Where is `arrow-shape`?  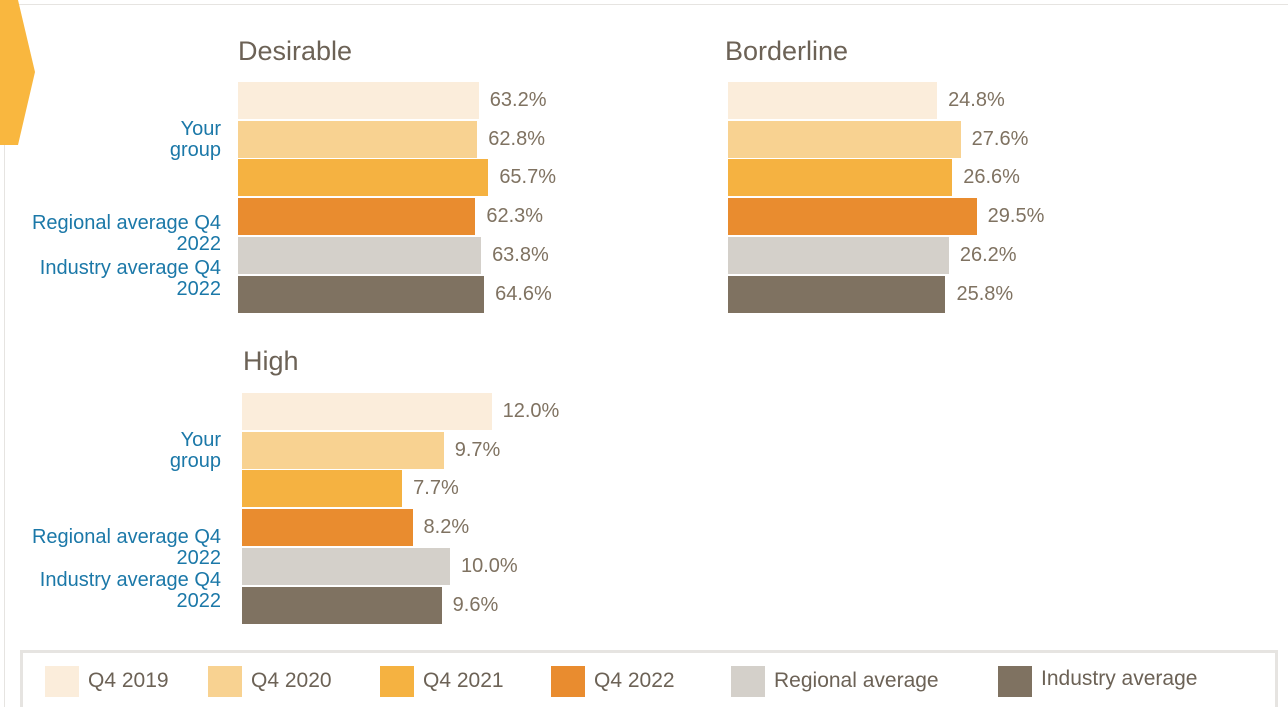
arrow-shape is located at coordinates (17, 72).